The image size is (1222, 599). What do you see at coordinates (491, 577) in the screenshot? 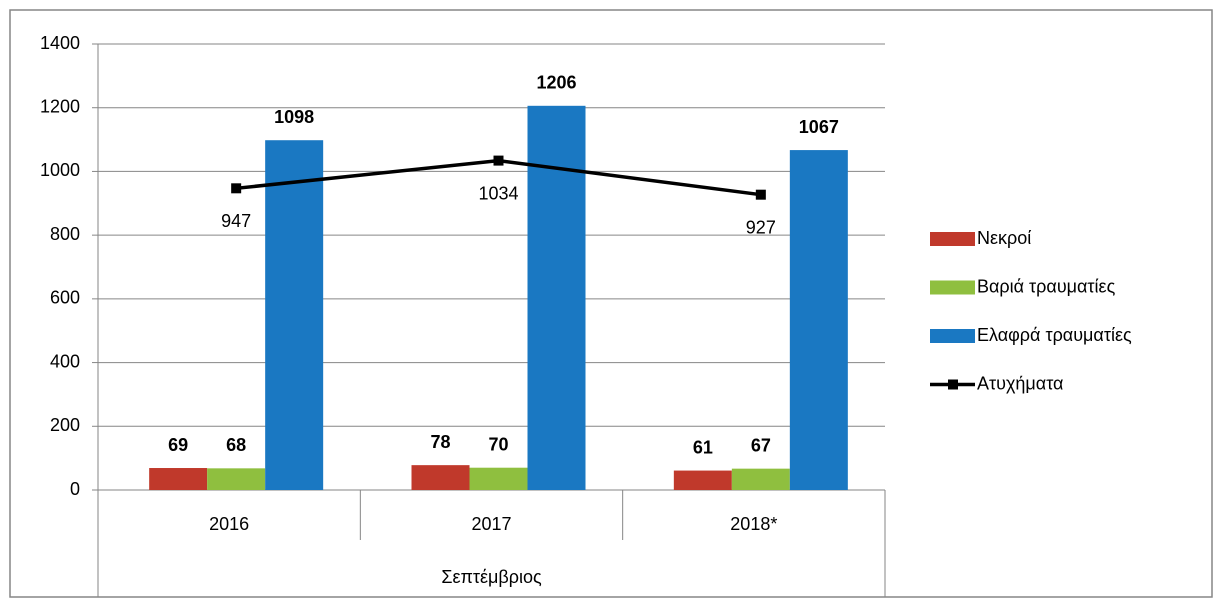
I see `category-group-label: Σεπτέμβριος` at bounding box center [491, 577].